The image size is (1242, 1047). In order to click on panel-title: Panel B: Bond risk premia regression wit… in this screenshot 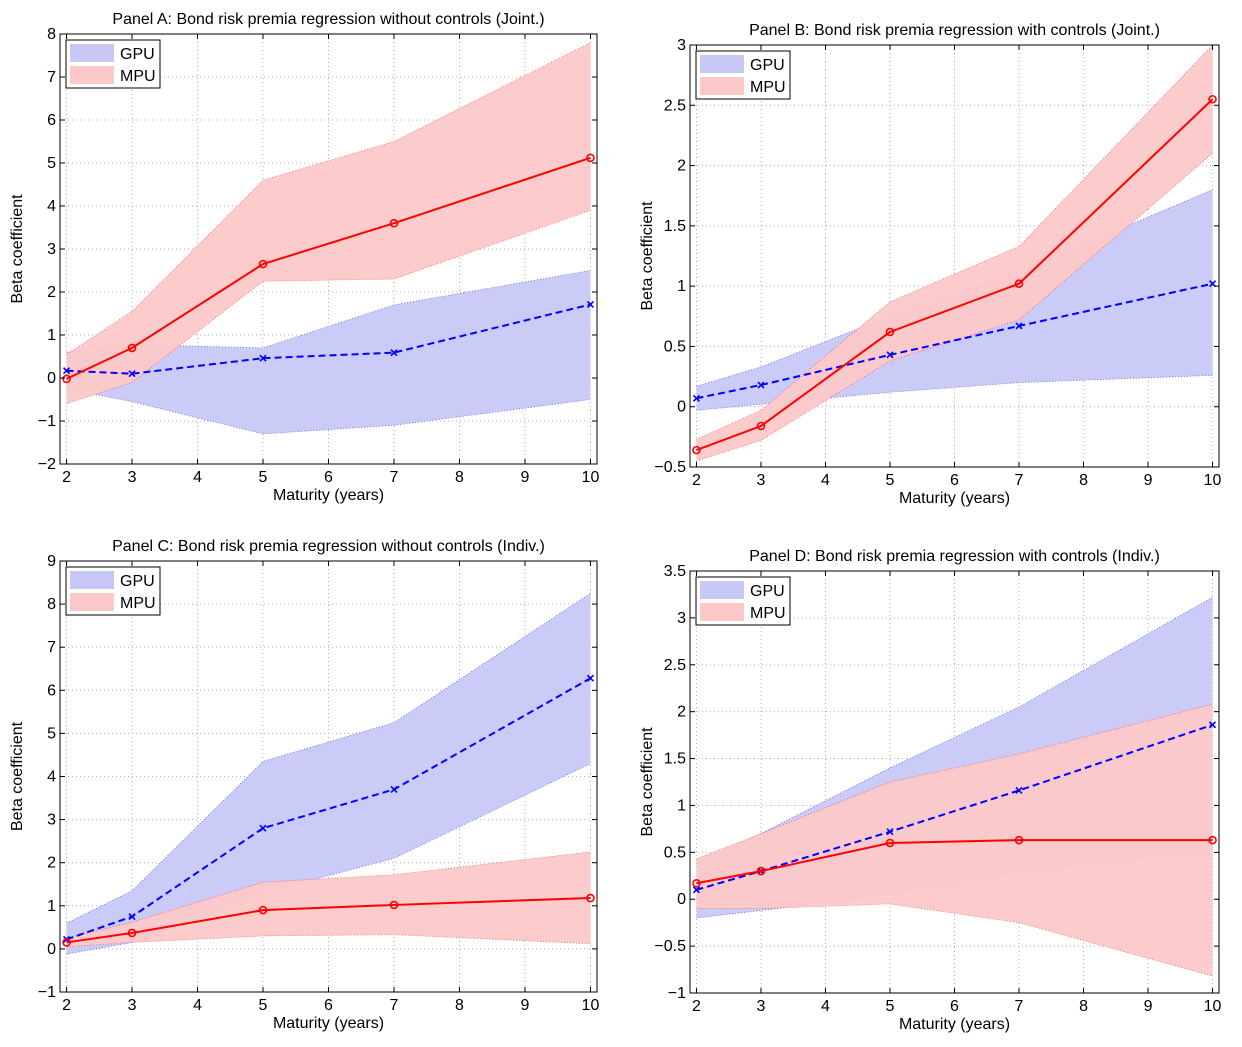, I will do `click(954, 30)`.